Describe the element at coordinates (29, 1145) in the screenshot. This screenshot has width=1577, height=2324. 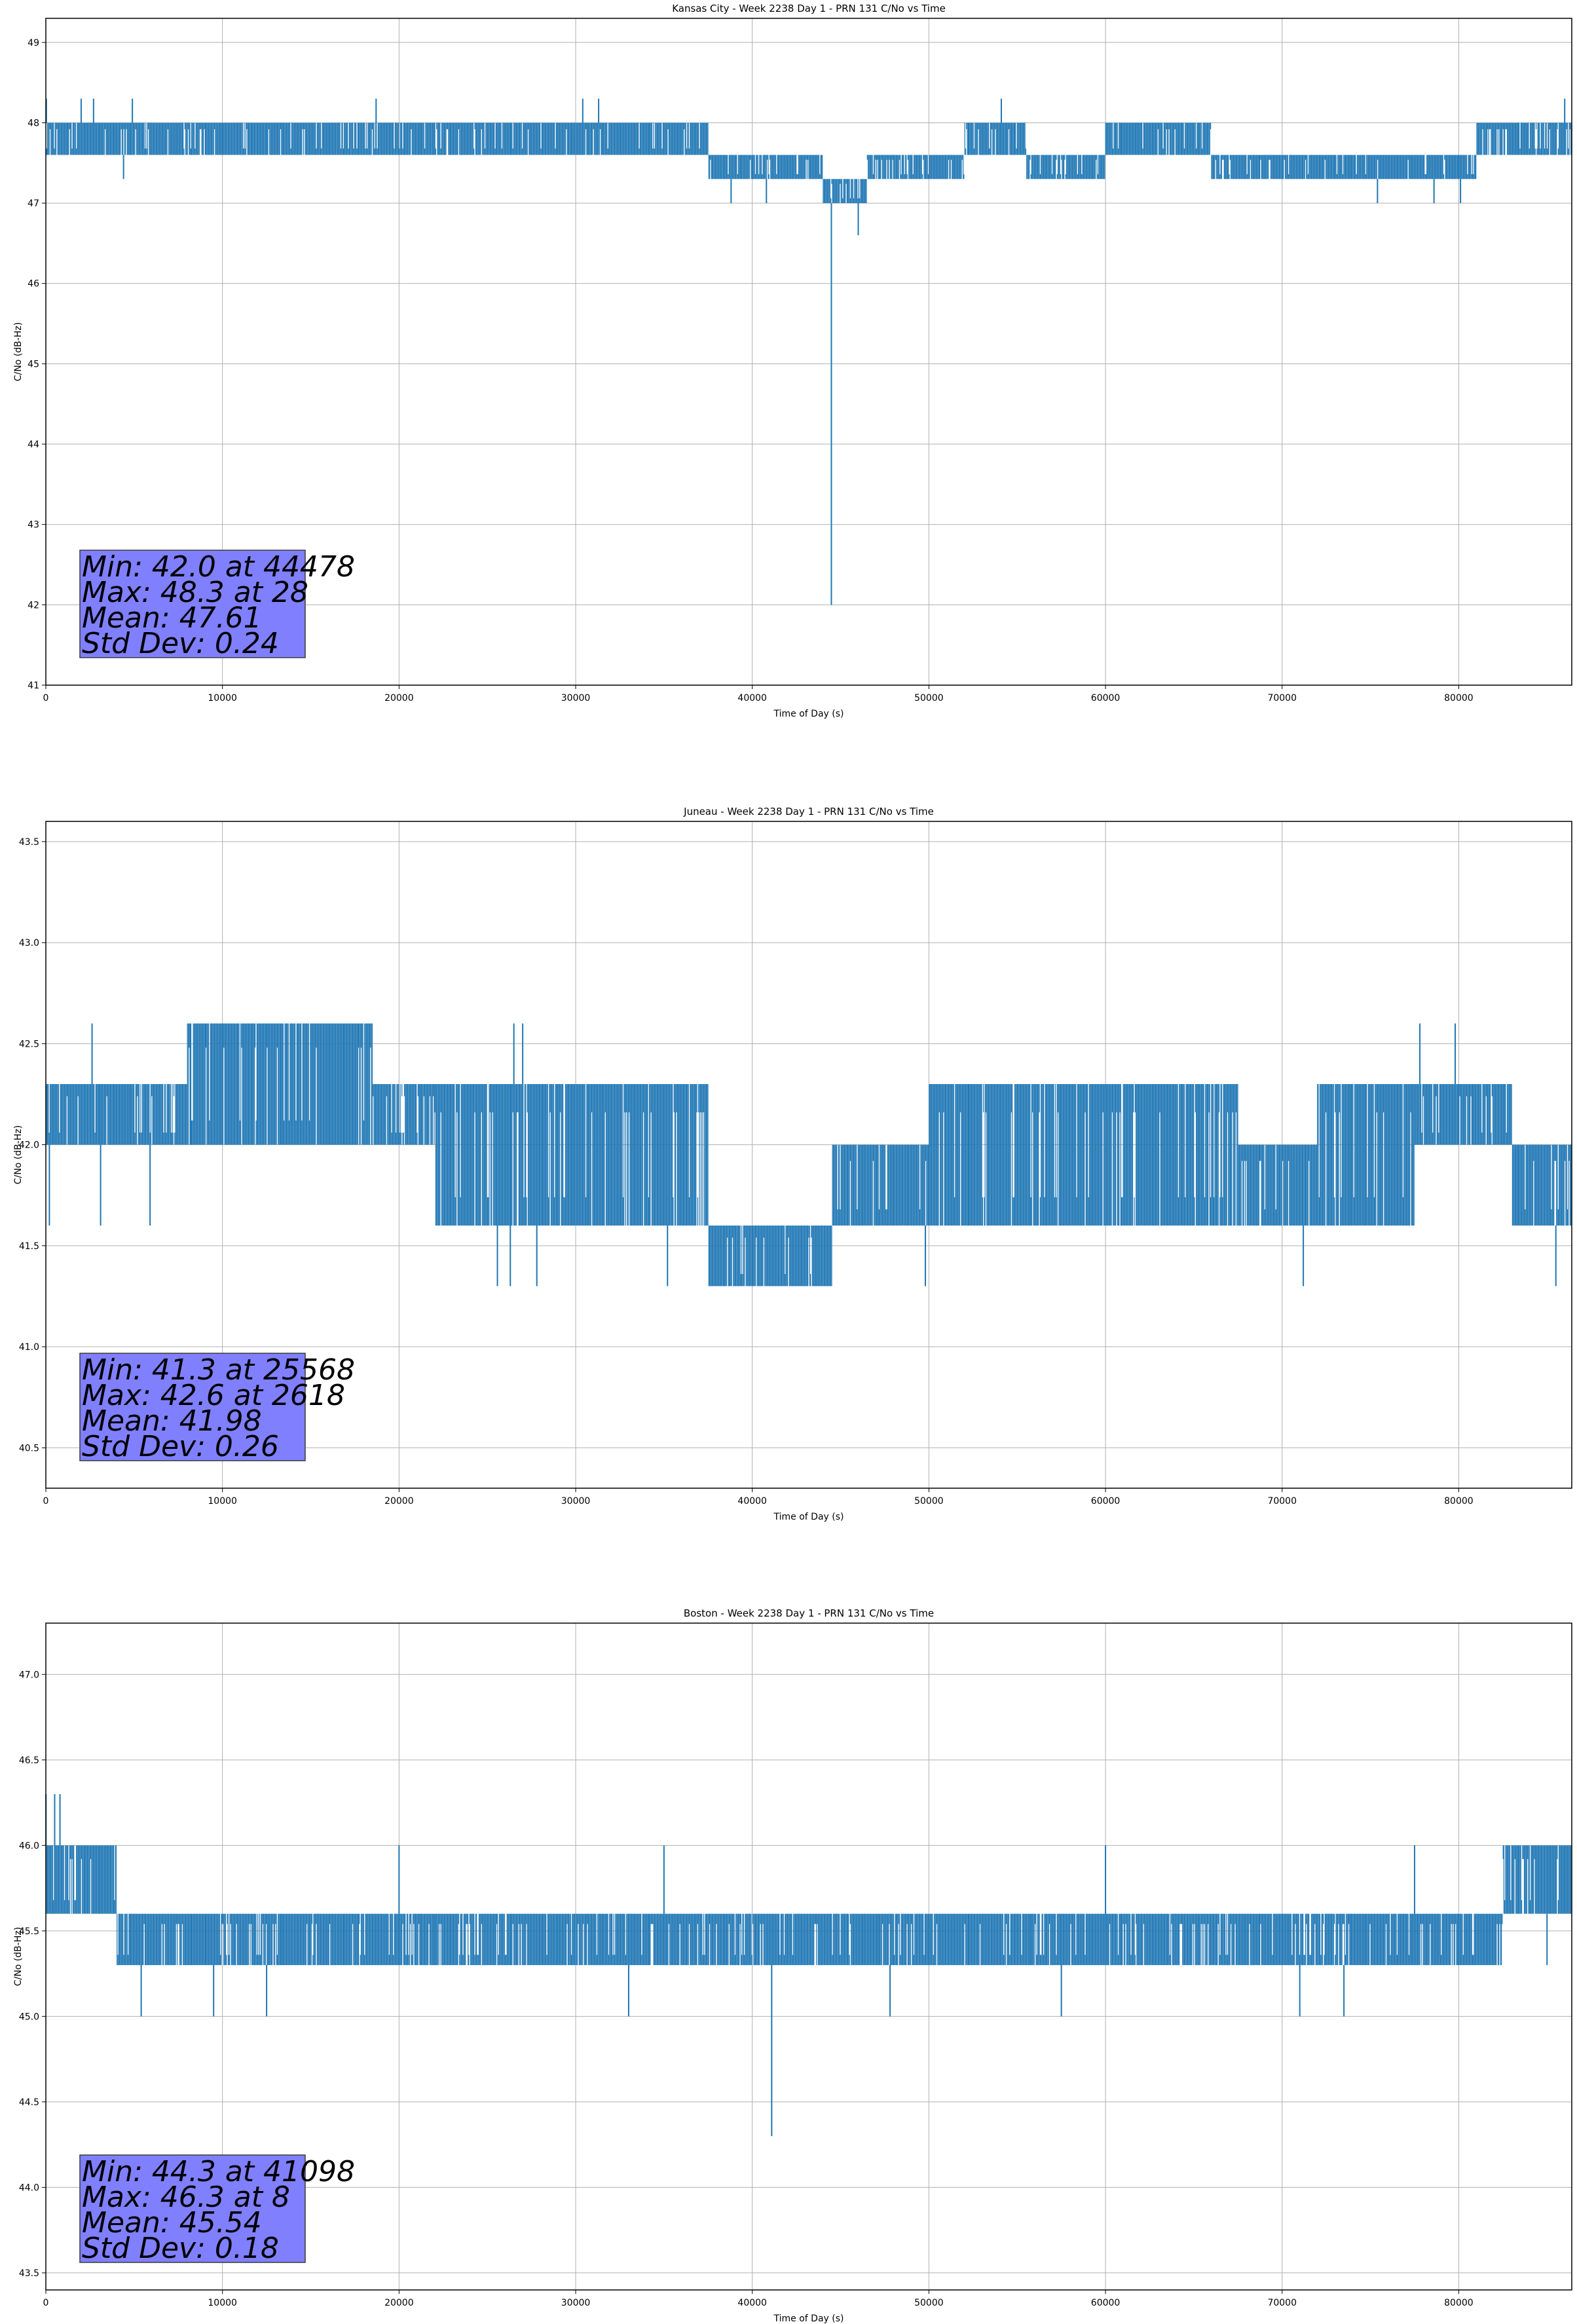
I see `y-tick-label: 42.0` at that location.